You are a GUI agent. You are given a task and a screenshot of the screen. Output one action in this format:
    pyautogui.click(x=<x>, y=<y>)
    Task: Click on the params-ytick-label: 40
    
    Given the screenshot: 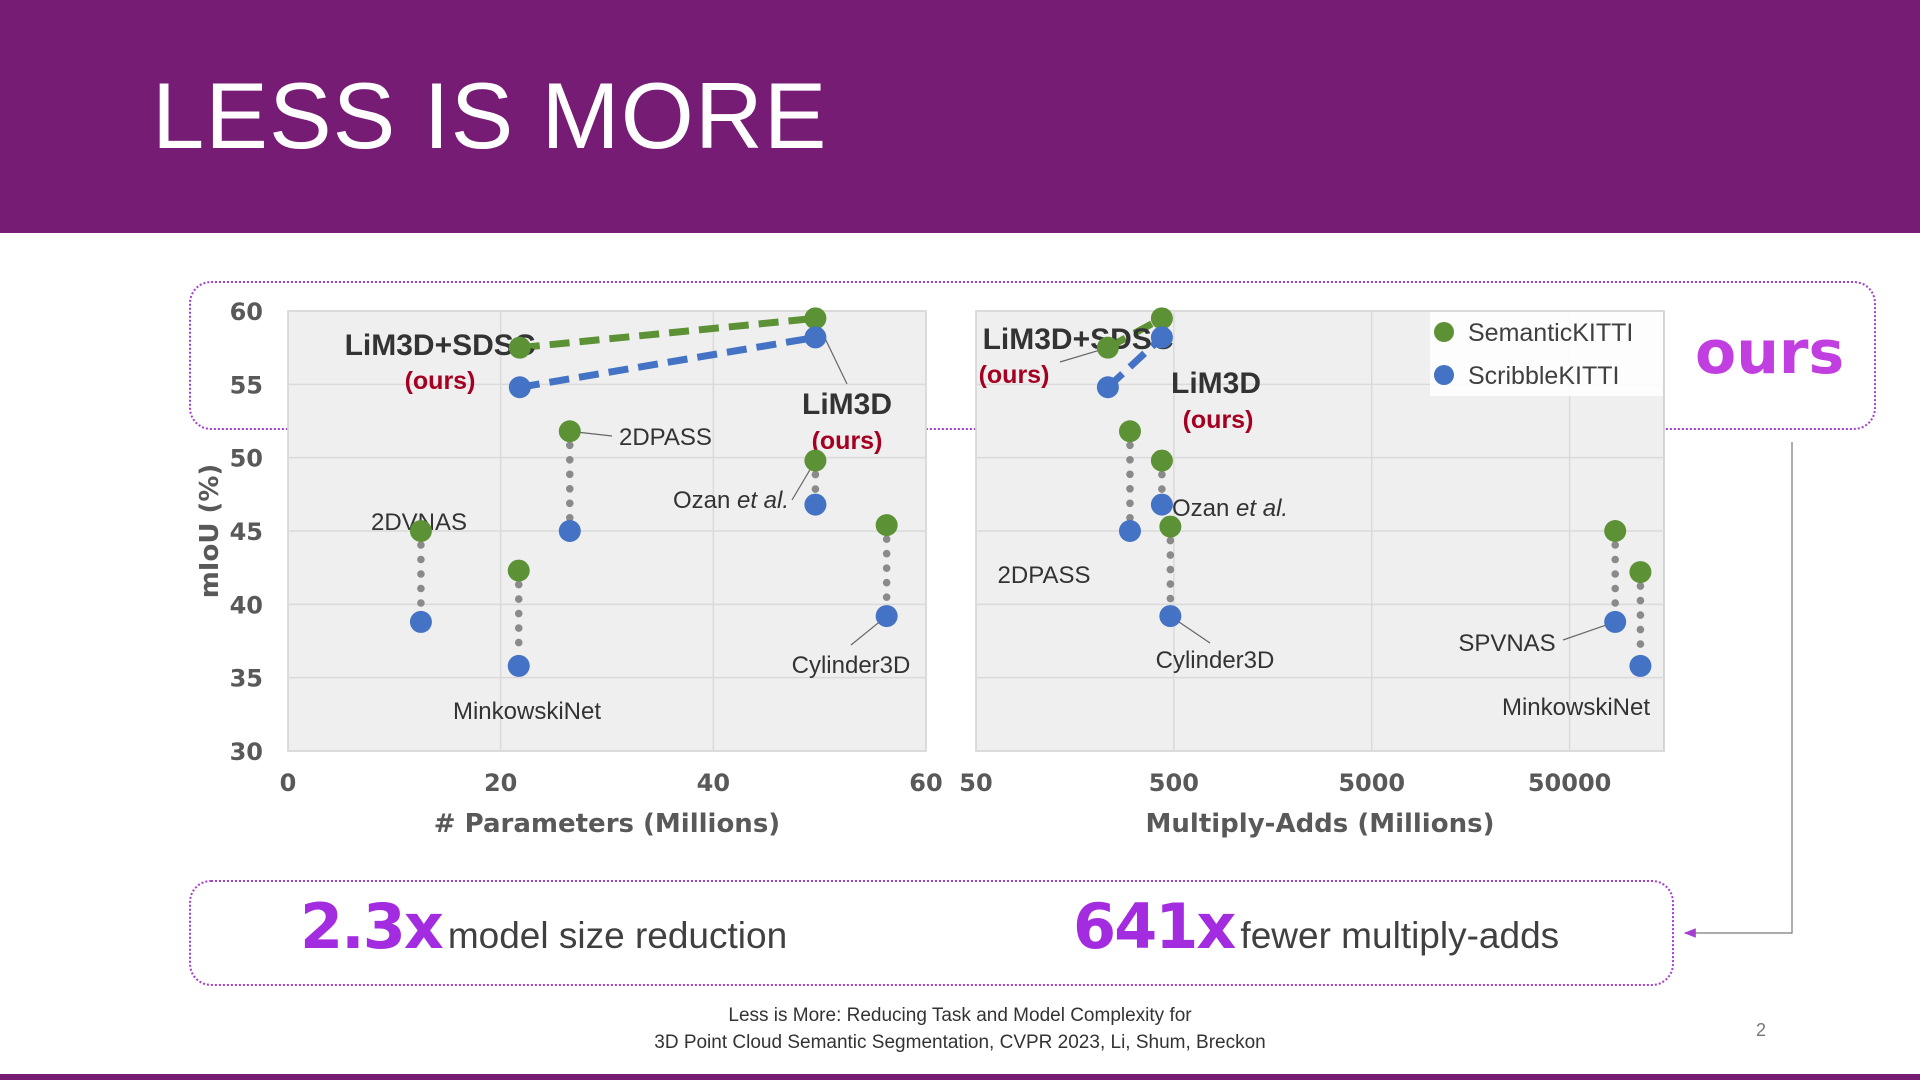 What is the action you would take?
    pyautogui.click(x=246, y=605)
    